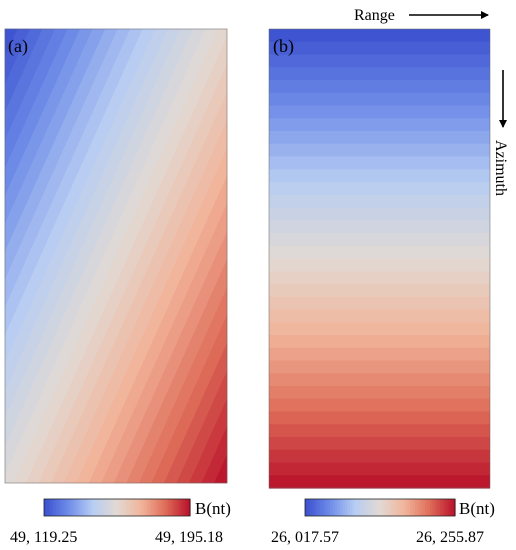 Image resolution: width=516 pixels, height=550 pixels. I want to click on colorbar-b-swatches, so click(380, 507).